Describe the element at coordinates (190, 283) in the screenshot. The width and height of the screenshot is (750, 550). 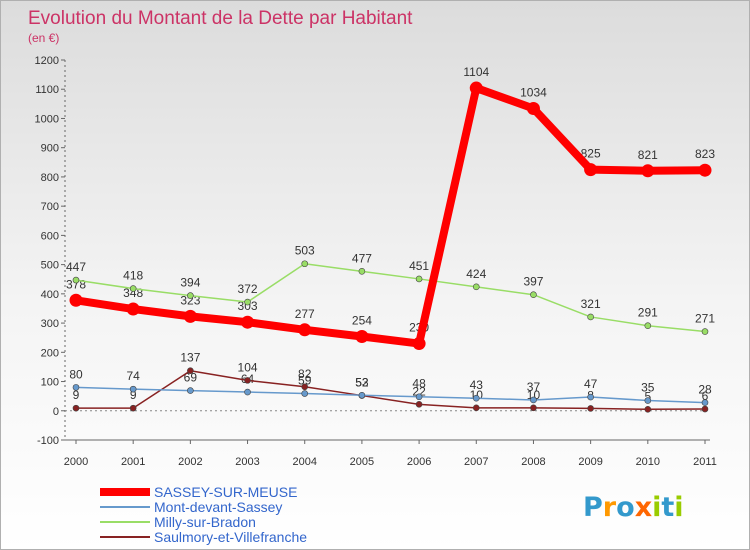
I see `data-label: 394` at that location.